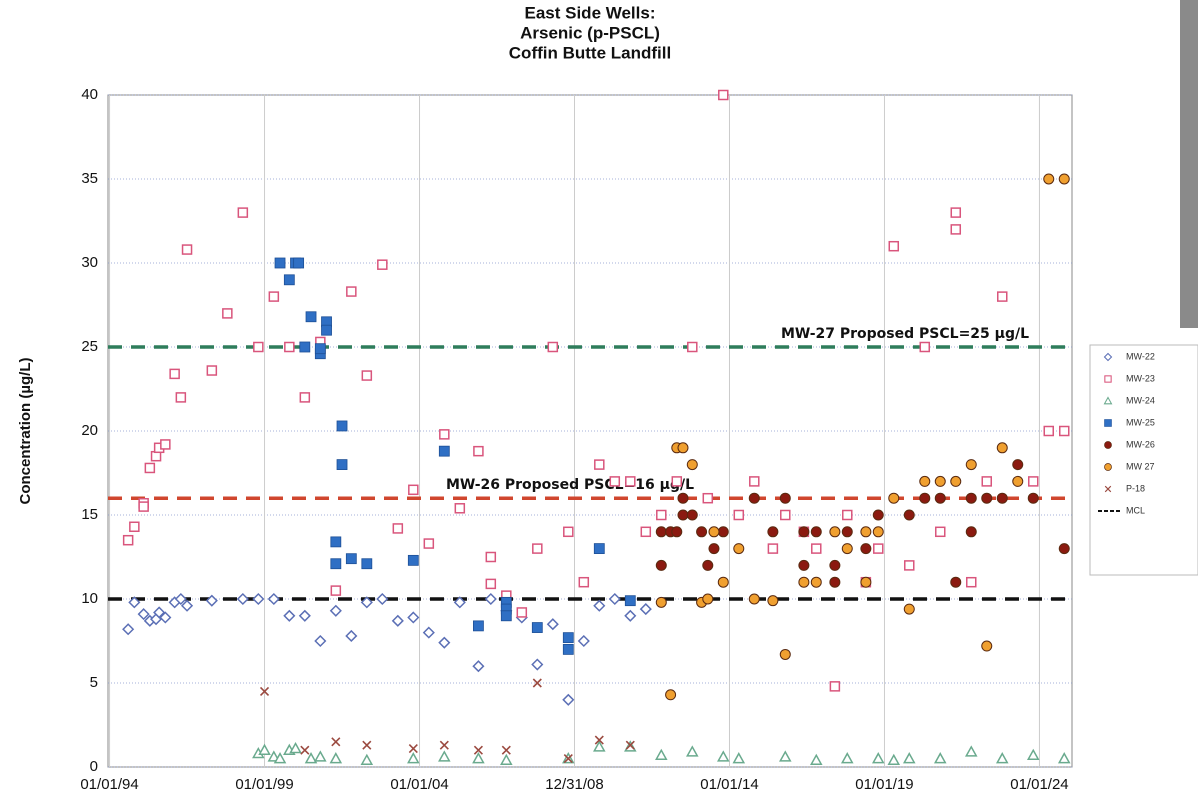  Describe the element at coordinates (1135, 510) in the screenshot. I see `legend-label: MCL` at that location.